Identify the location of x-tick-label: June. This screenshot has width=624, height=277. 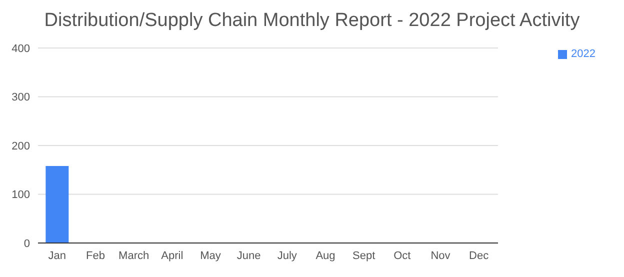
(248, 256).